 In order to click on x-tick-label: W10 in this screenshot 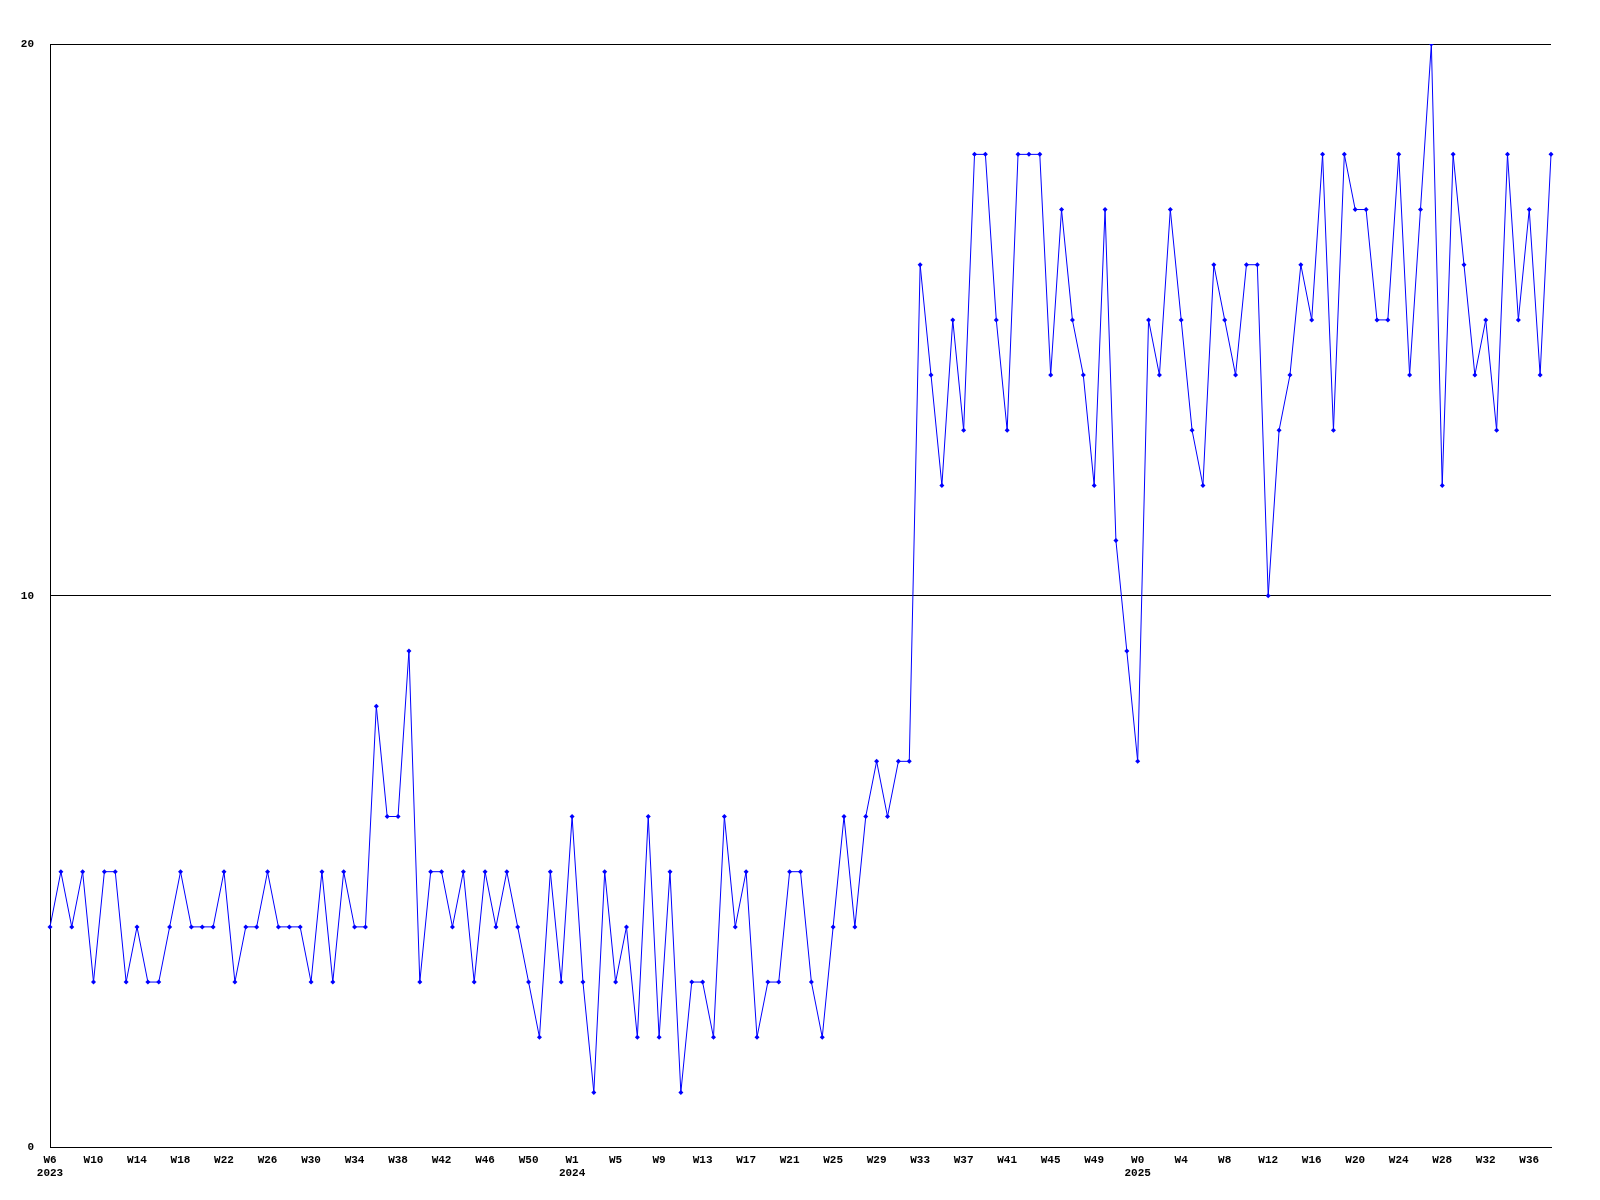, I will do `click(93, 1159)`.